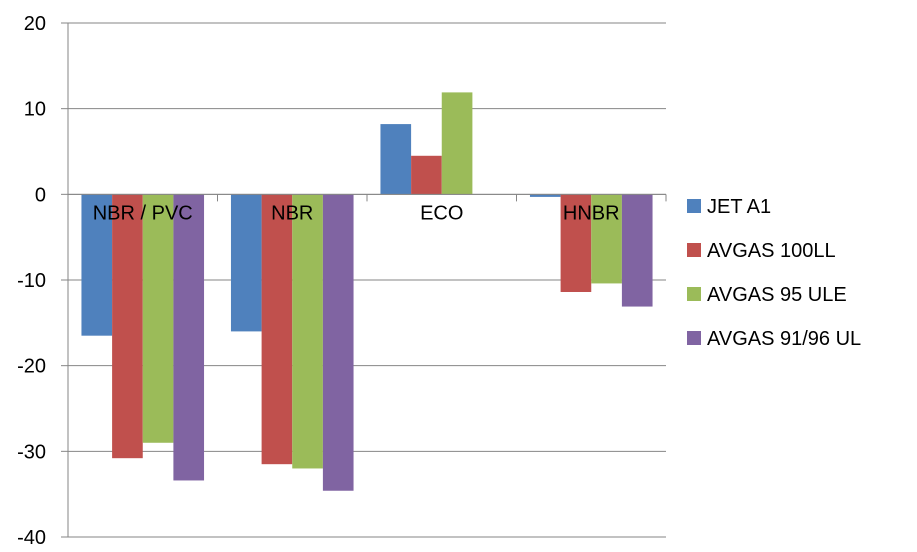 The height and width of the screenshot is (552, 917). What do you see at coordinates (143, 213) in the screenshot?
I see `category-label: NBR / PVC` at bounding box center [143, 213].